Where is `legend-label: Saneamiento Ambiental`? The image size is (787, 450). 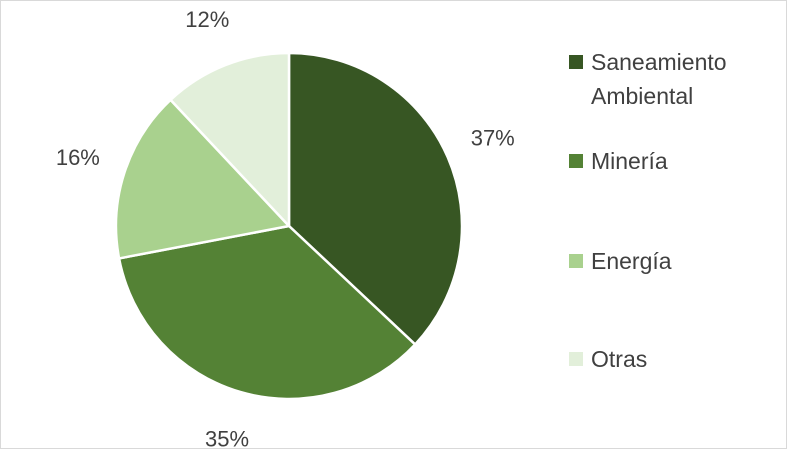 legend-label: Saneamiento Ambiental is located at coordinates (659, 79).